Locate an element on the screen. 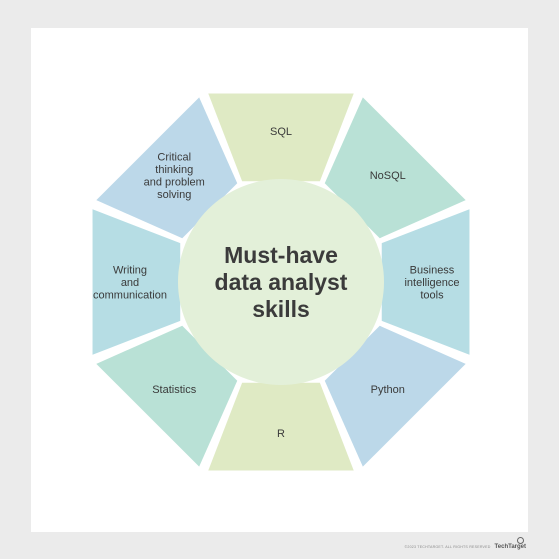  logo-text: TechTarget is located at coordinates (510, 547).